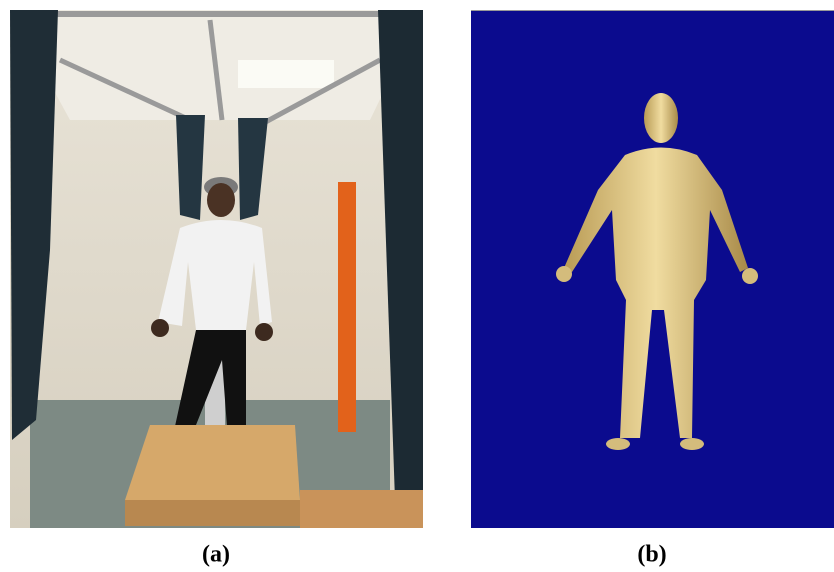  I want to click on bench, so click(361, 509).